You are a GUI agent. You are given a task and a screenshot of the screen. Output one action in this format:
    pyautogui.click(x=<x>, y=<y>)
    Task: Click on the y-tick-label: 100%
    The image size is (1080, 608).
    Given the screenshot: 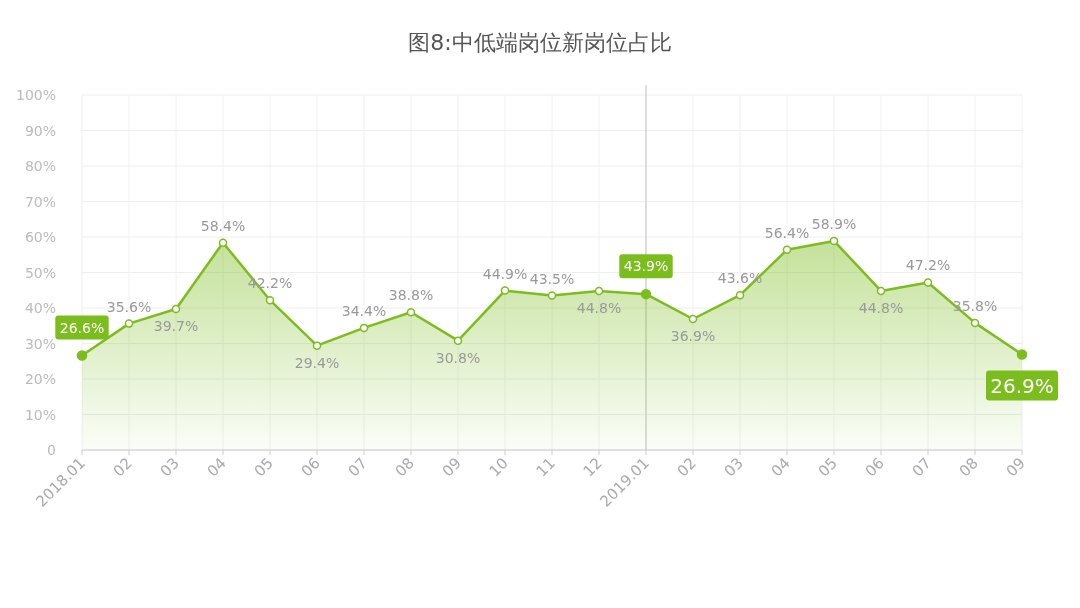 What is the action you would take?
    pyautogui.click(x=35, y=95)
    